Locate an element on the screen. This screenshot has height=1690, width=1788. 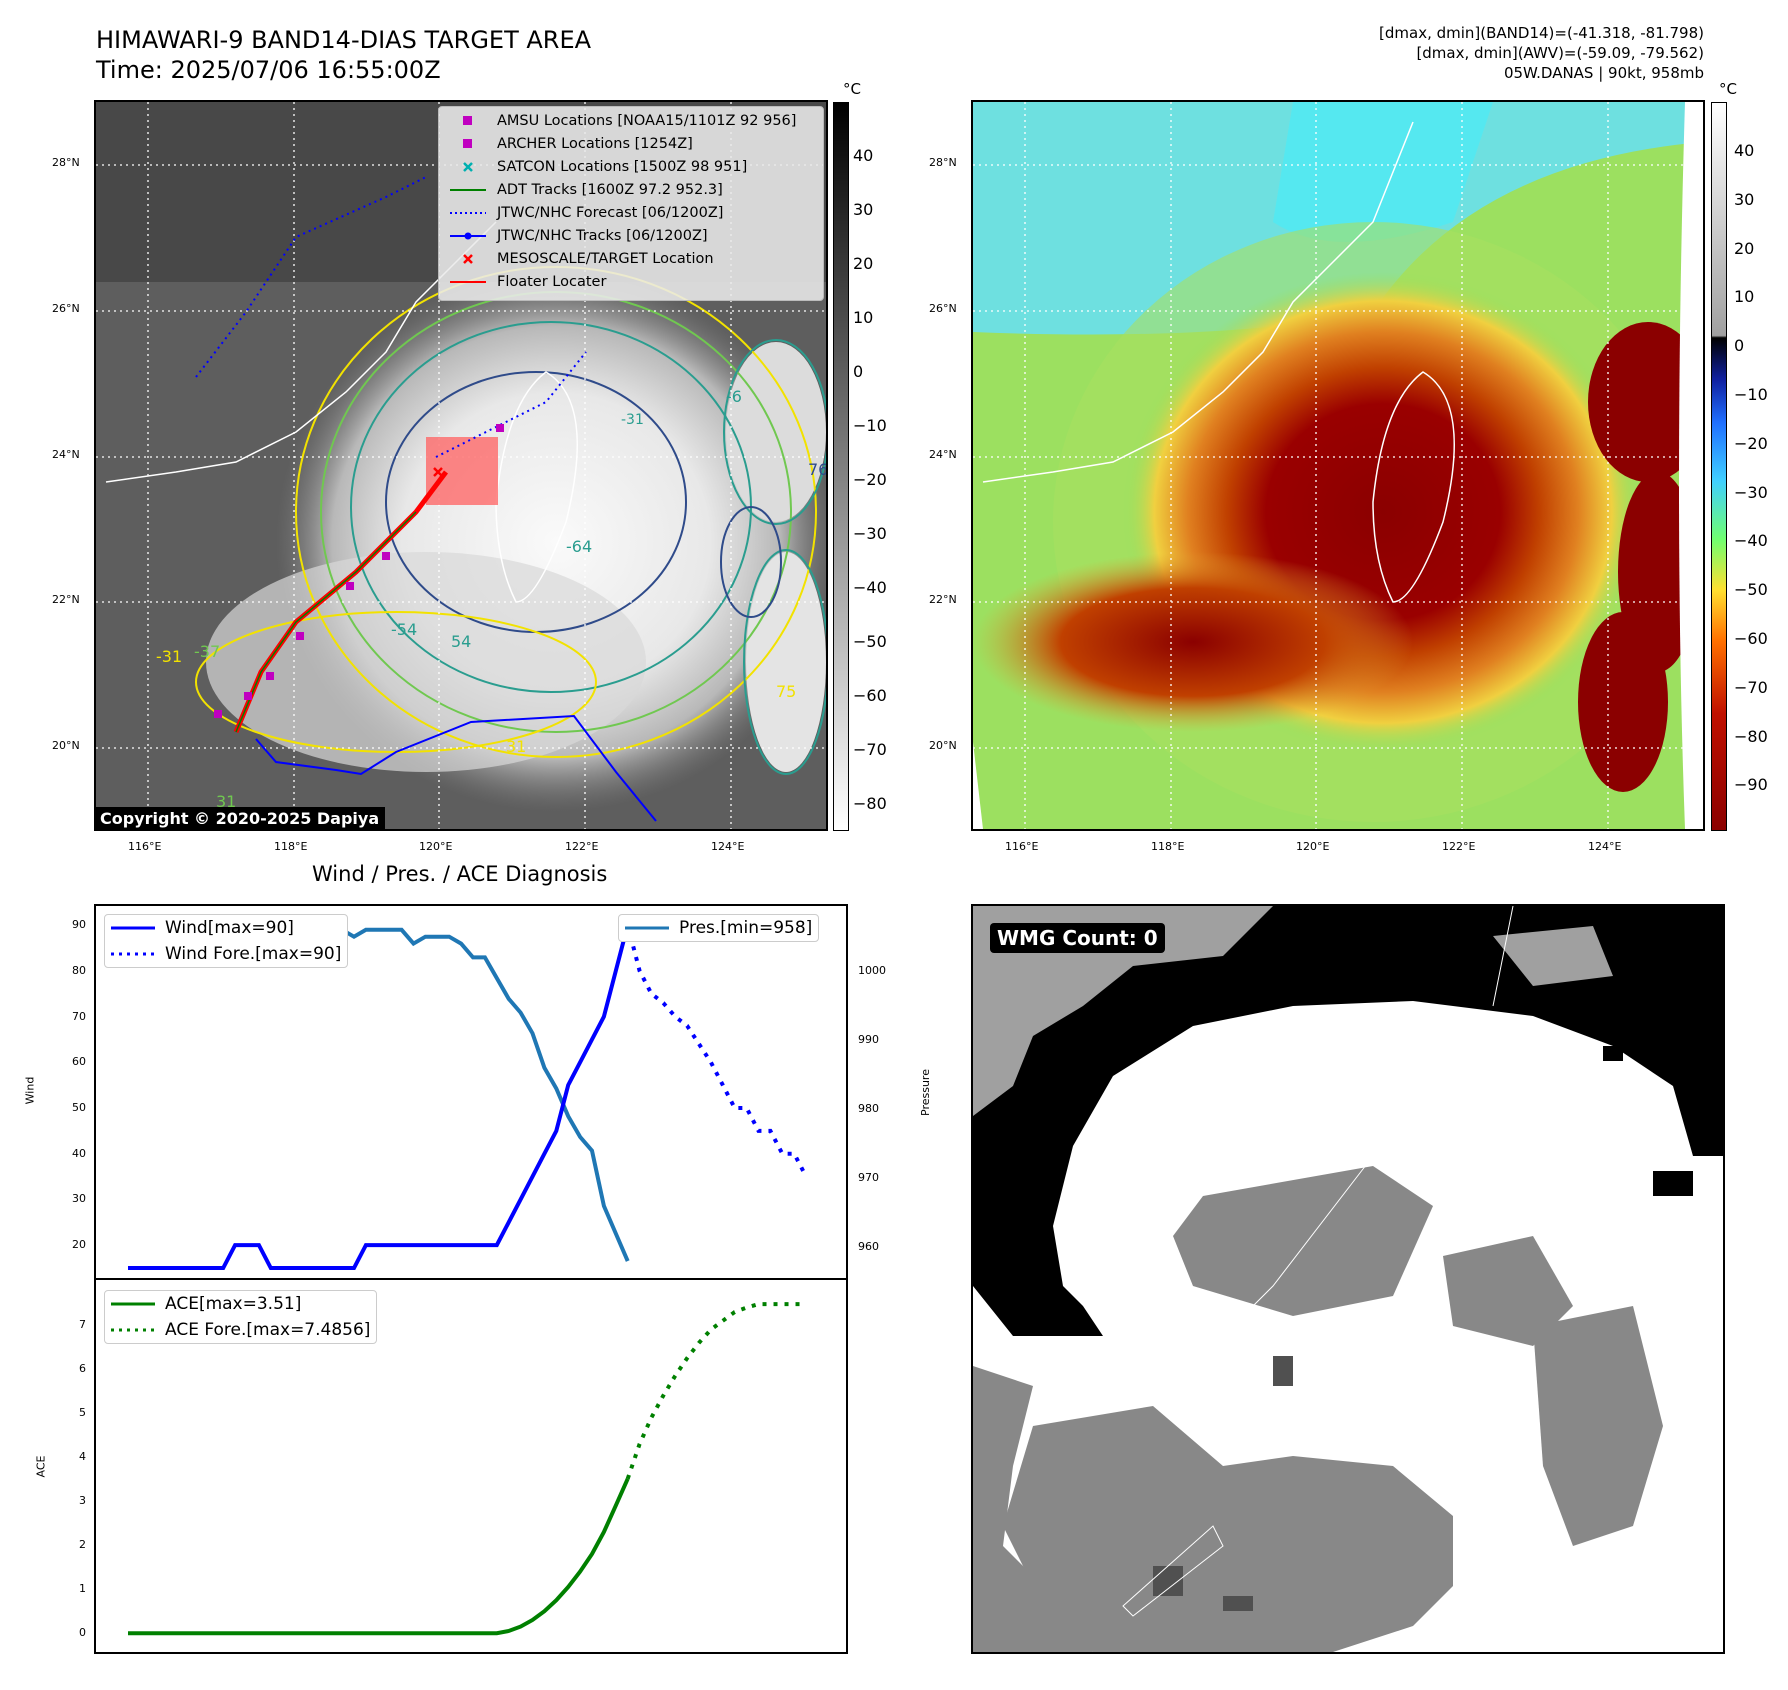
legend-pres: Pres.[min=958] is located at coordinates (719, 928).